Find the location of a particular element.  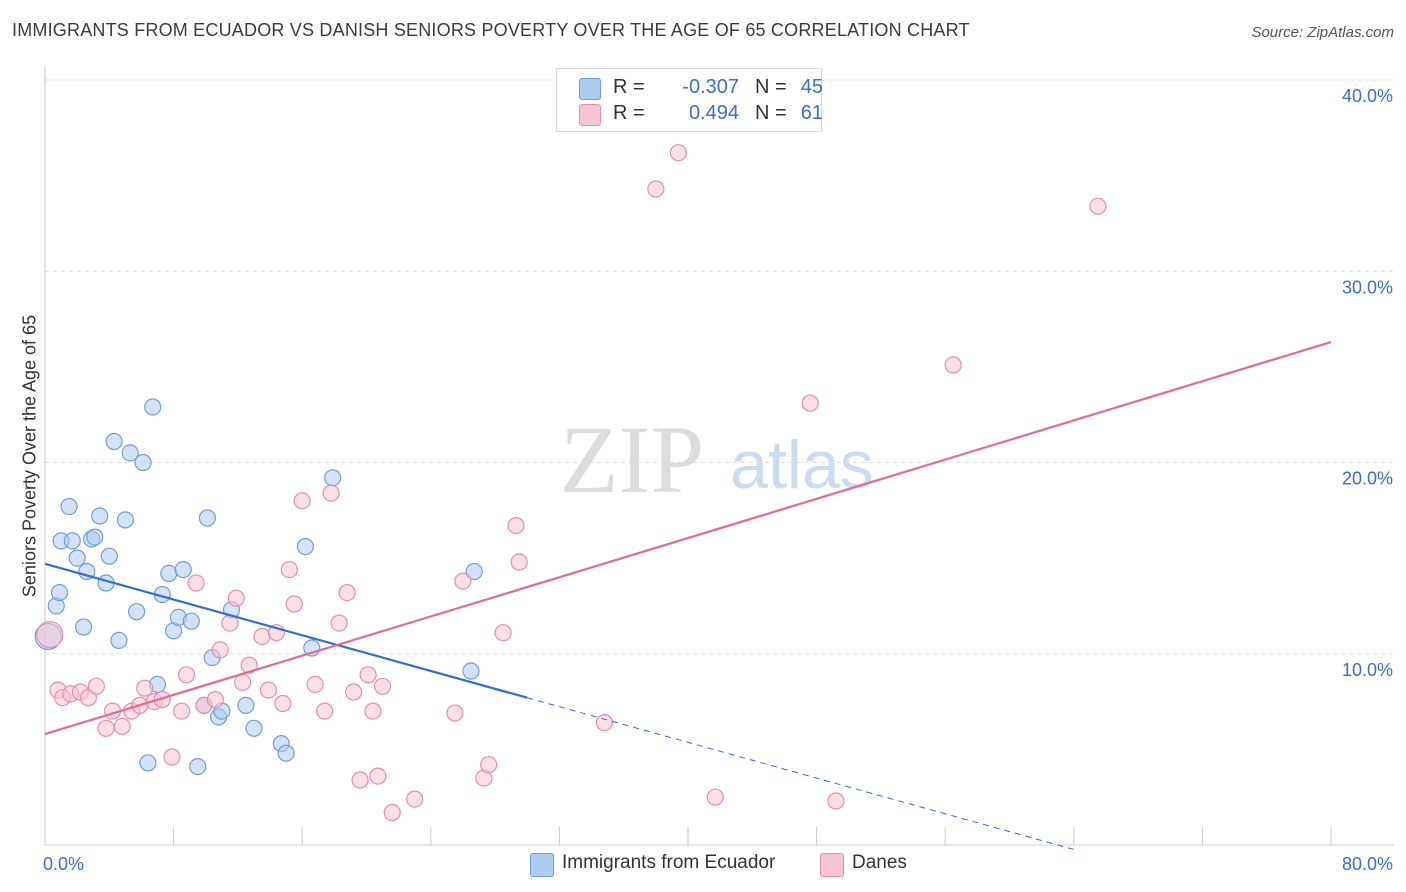

watermark-zip: ZIP is located at coordinates (632, 459).